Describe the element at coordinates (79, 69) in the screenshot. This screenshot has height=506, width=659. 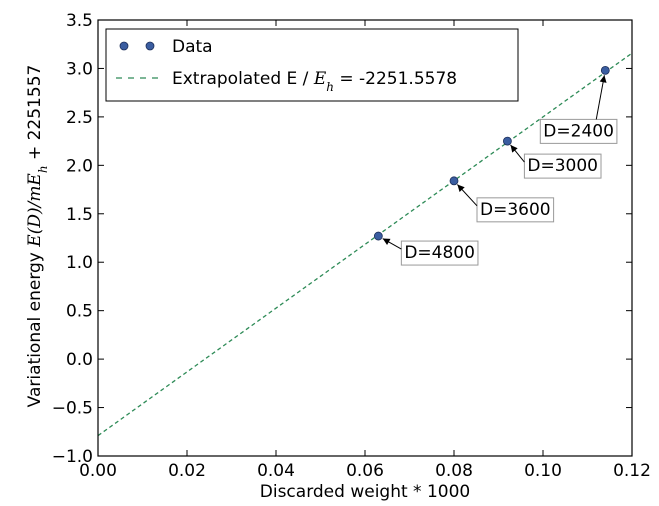
I see `y-tick-label-8: 3.0` at that location.